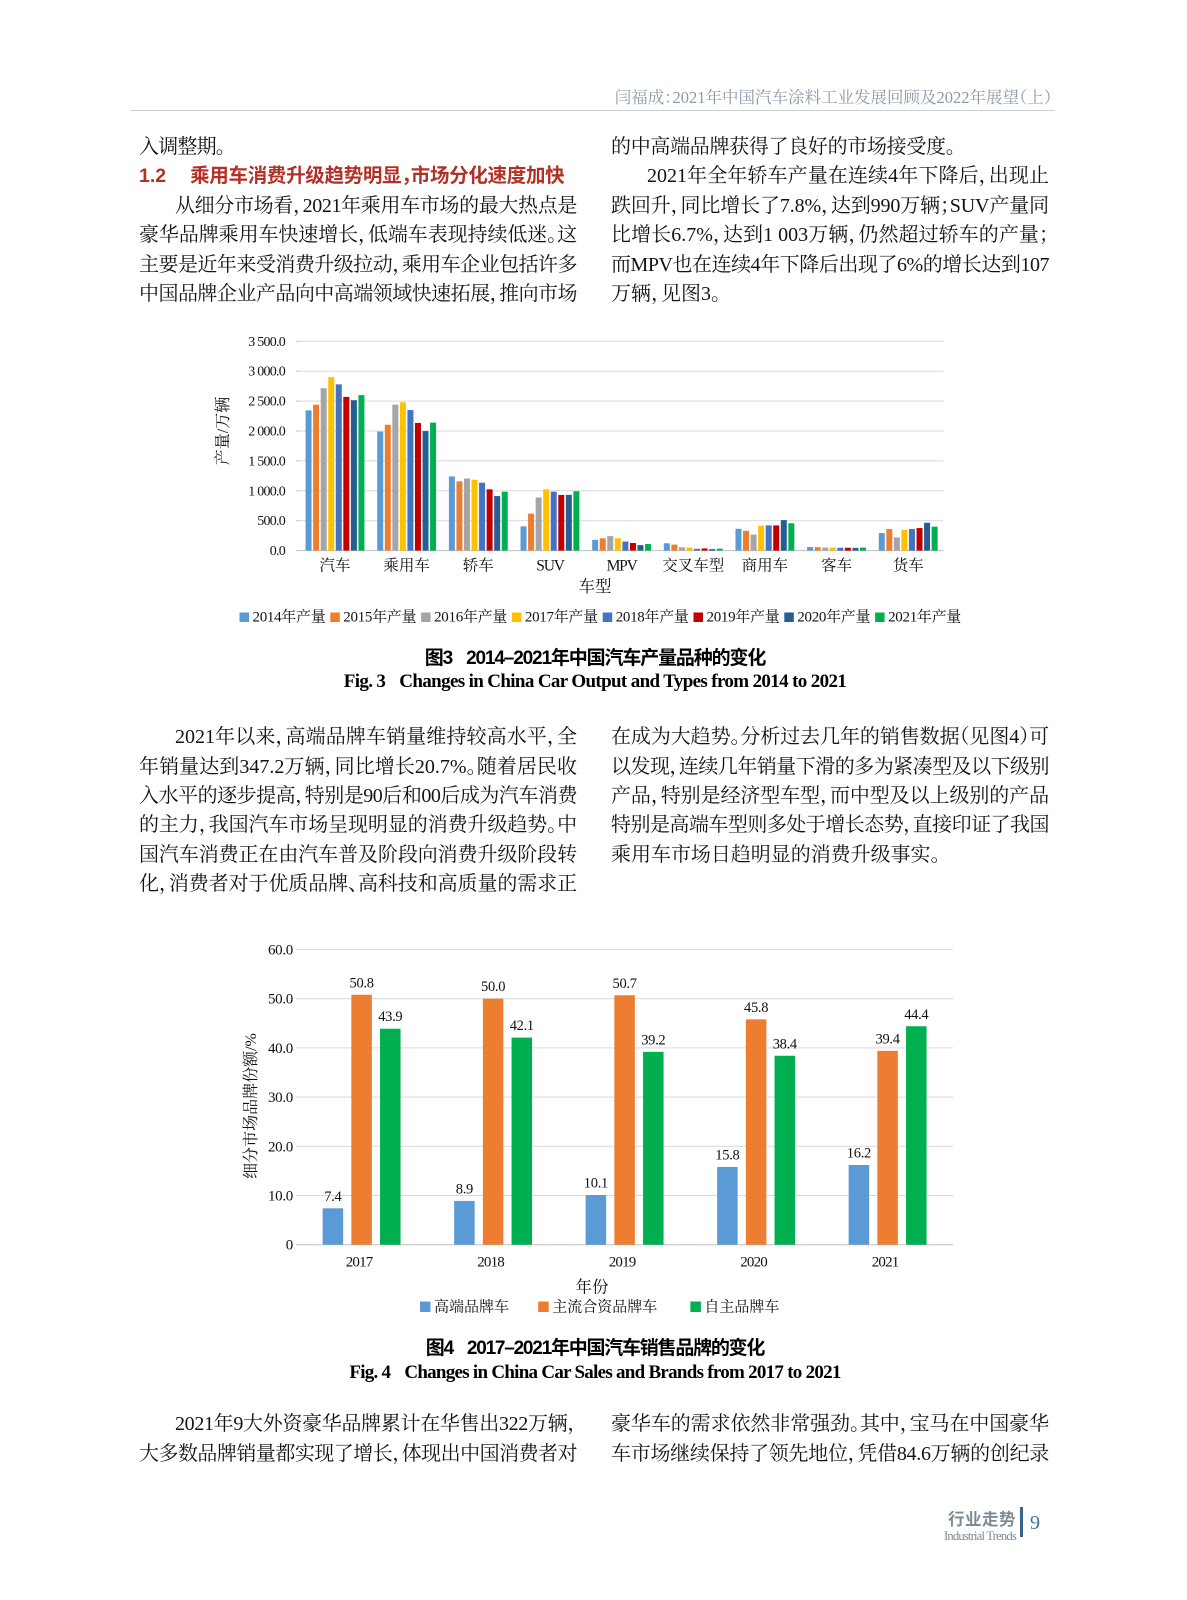  Describe the element at coordinates (267, 461) in the screenshot. I see `svg-text: 1 500.0` at that location.